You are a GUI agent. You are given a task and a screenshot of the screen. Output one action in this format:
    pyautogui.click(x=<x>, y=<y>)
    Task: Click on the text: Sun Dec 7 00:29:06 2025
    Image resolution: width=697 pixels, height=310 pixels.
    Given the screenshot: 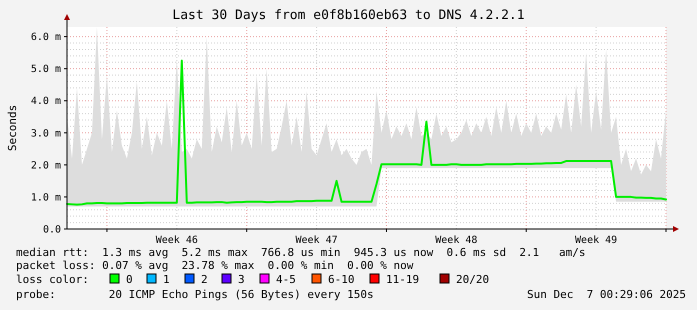 What is the action you would take?
    pyautogui.click(x=606, y=294)
    